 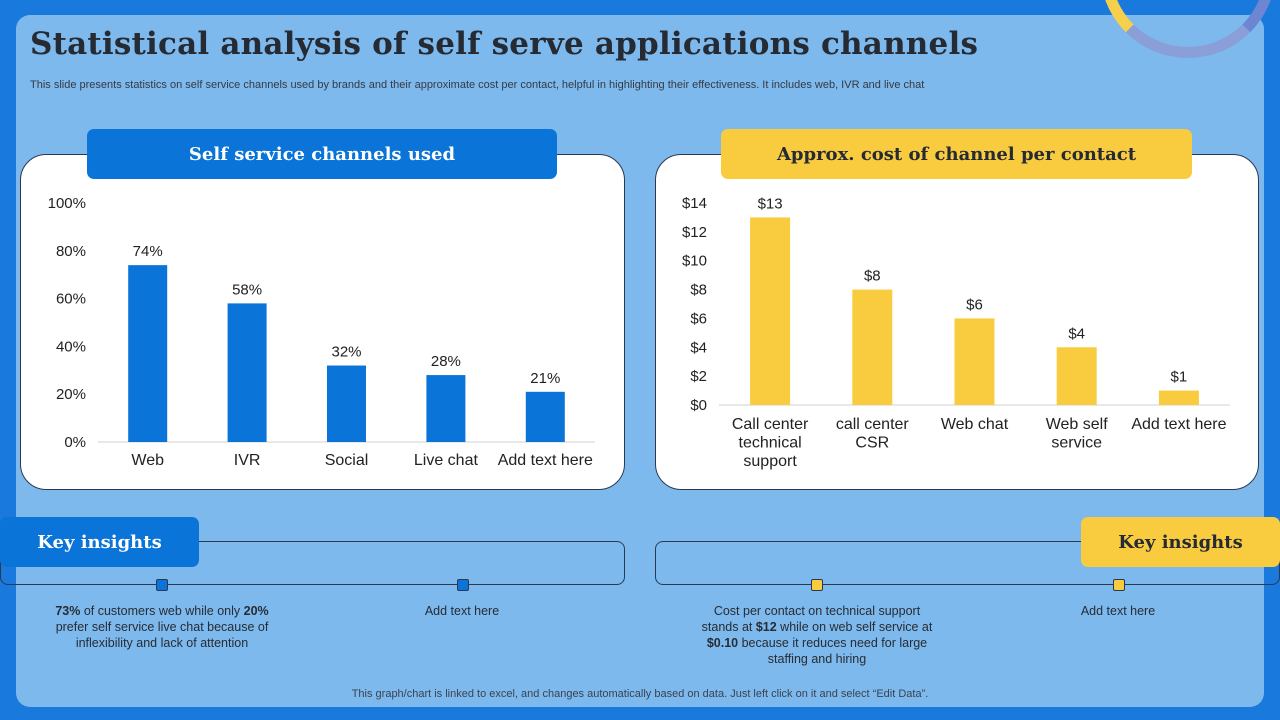 I want to click on y-tick-label: $12, so click(x=694, y=232).